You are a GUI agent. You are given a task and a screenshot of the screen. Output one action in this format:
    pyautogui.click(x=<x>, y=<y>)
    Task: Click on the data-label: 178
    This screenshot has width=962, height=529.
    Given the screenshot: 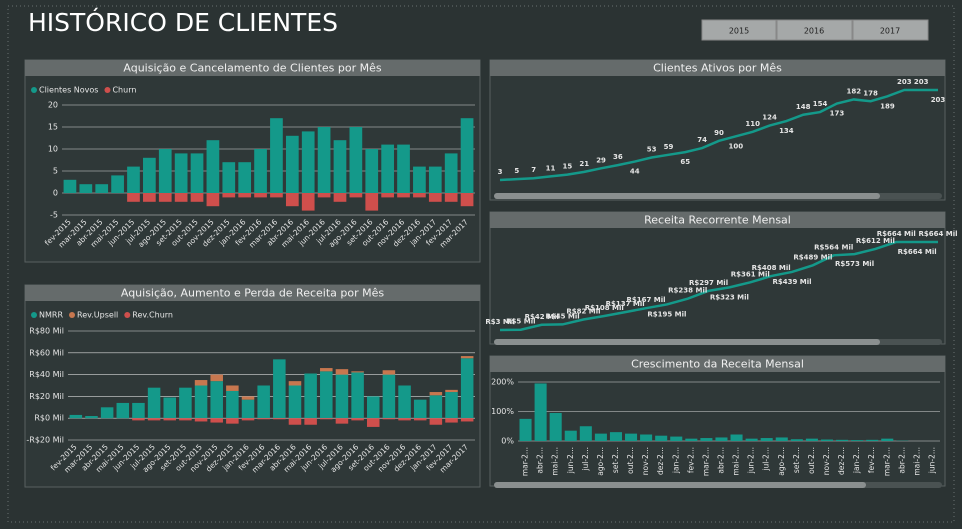 What is the action you would take?
    pyautogui.click(x=870, y=93)
    